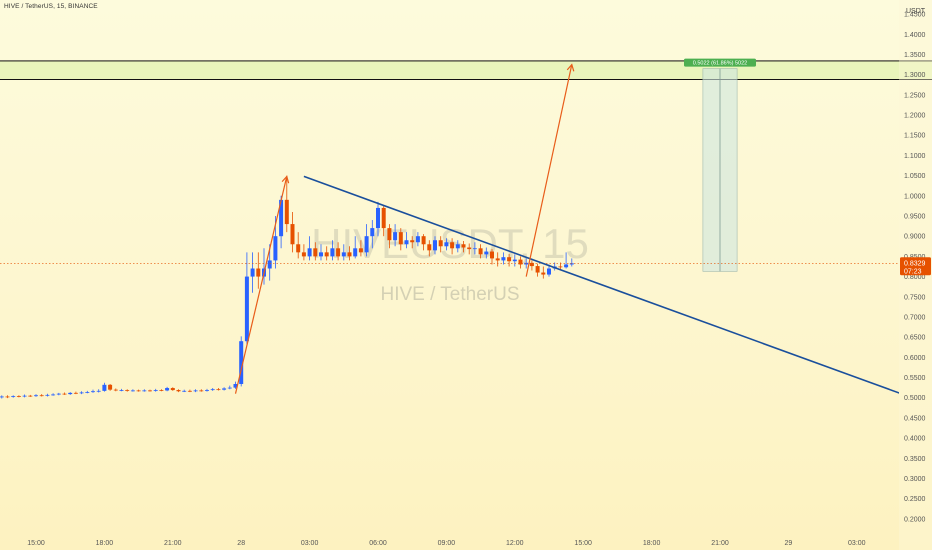  I want to click on y-tick-label: 1.3500, so click(915, 55).